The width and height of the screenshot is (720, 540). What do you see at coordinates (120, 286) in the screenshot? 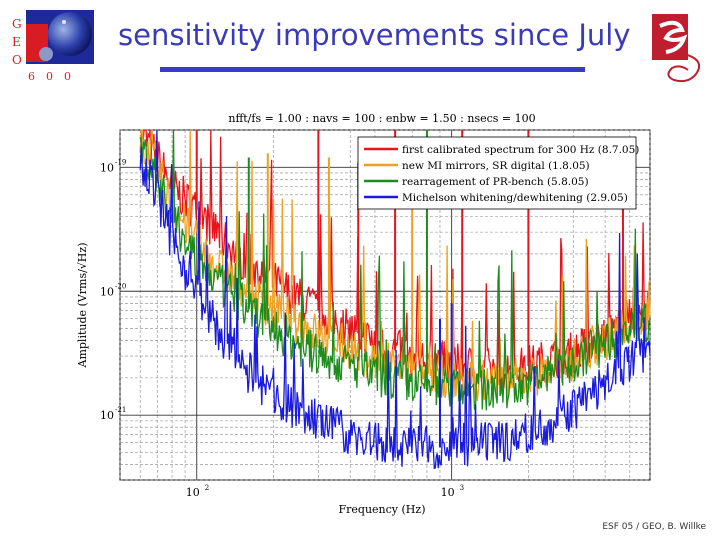
I see `y-tick-exponent: -20` at bounding box center [120, 286].